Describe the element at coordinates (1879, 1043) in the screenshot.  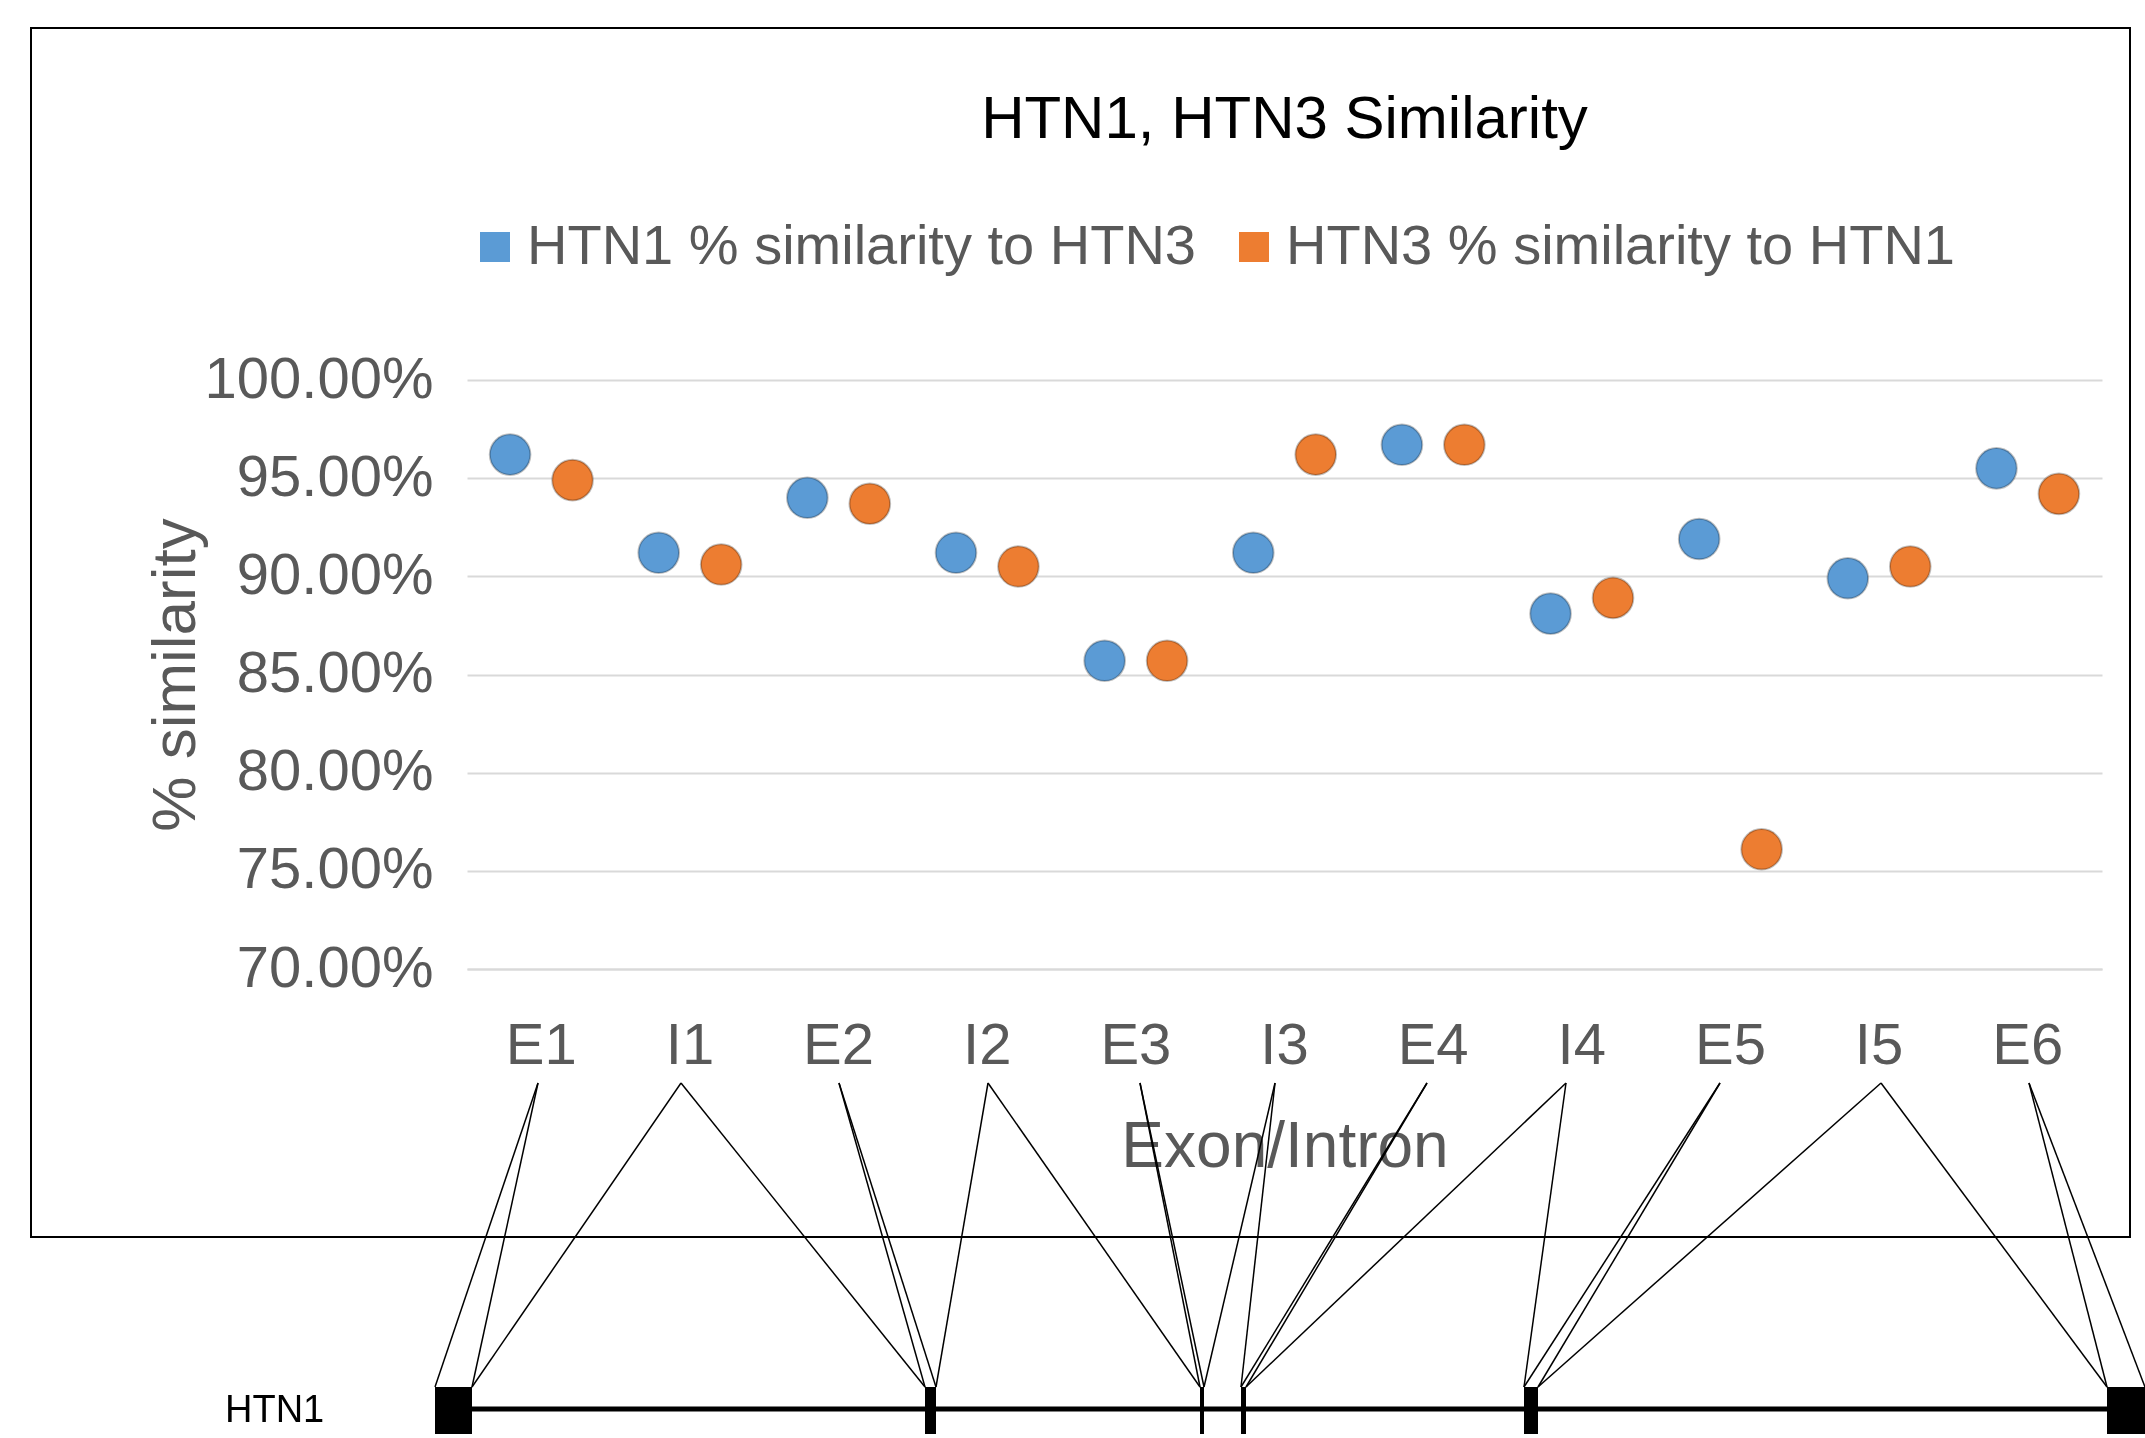
I see `x-tick-label: I5` at that location.